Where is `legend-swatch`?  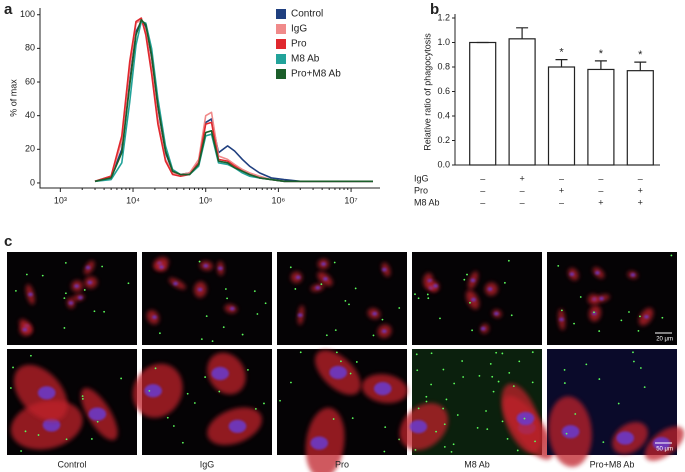 legend-swatch is located at coordinates (281, 74).